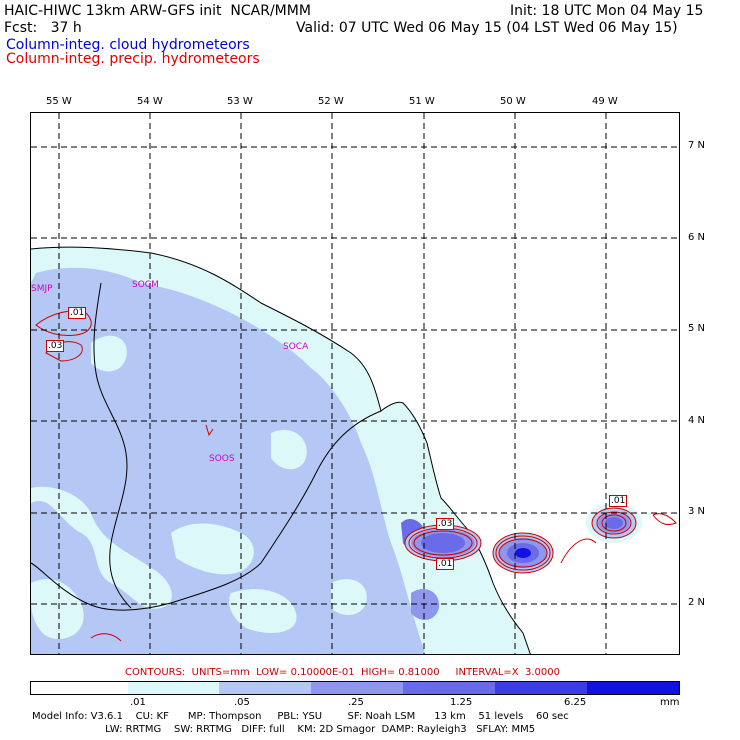 The height and width of the screenshot is (740, 740). What do you see at coordinates (697, 420) in the screenshot?
I see `lat-label: 4 N` at bounding box center [697, 420].